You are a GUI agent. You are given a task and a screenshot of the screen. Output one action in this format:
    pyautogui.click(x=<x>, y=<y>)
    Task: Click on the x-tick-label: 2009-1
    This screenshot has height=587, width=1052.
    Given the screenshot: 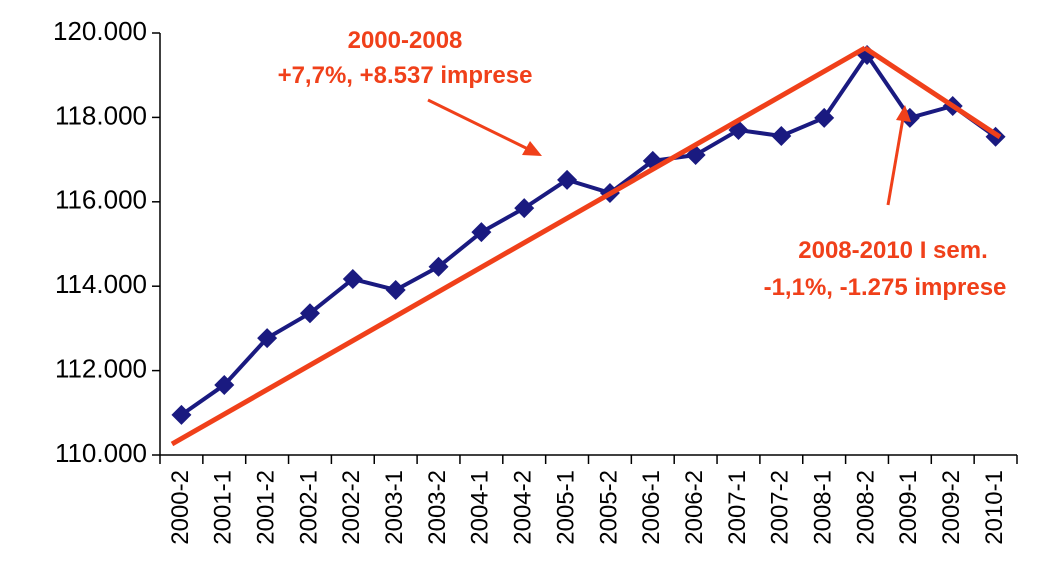 What is the action you would take?
    pyautogui.click(x=908, y=507)
    